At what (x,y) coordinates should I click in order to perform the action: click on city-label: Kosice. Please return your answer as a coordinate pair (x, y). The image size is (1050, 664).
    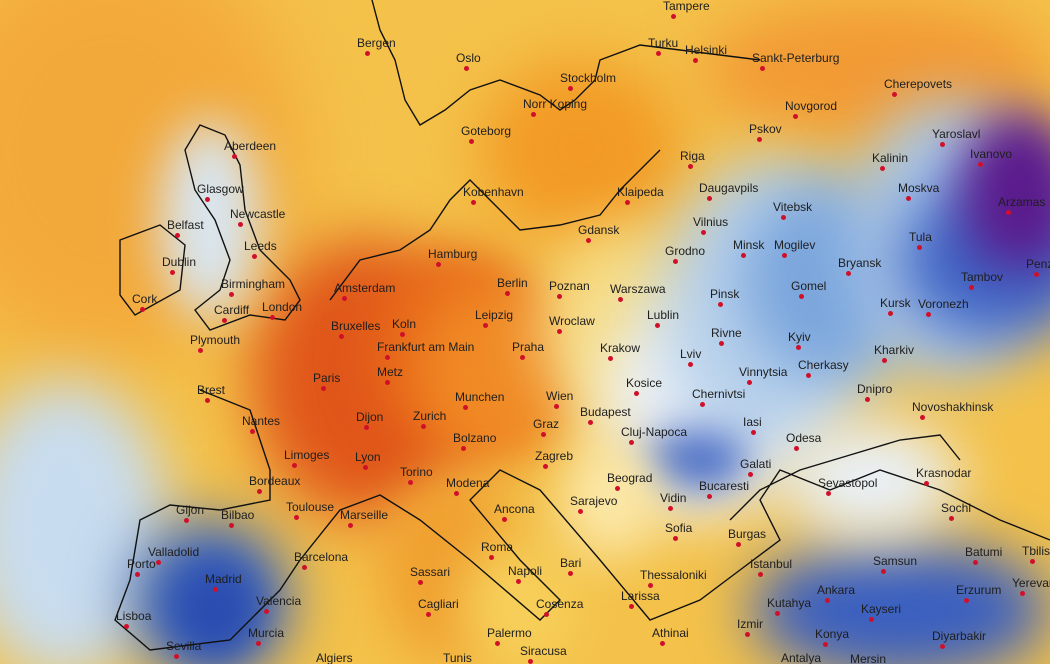
    Looking at the image, I should click on (644, 383).